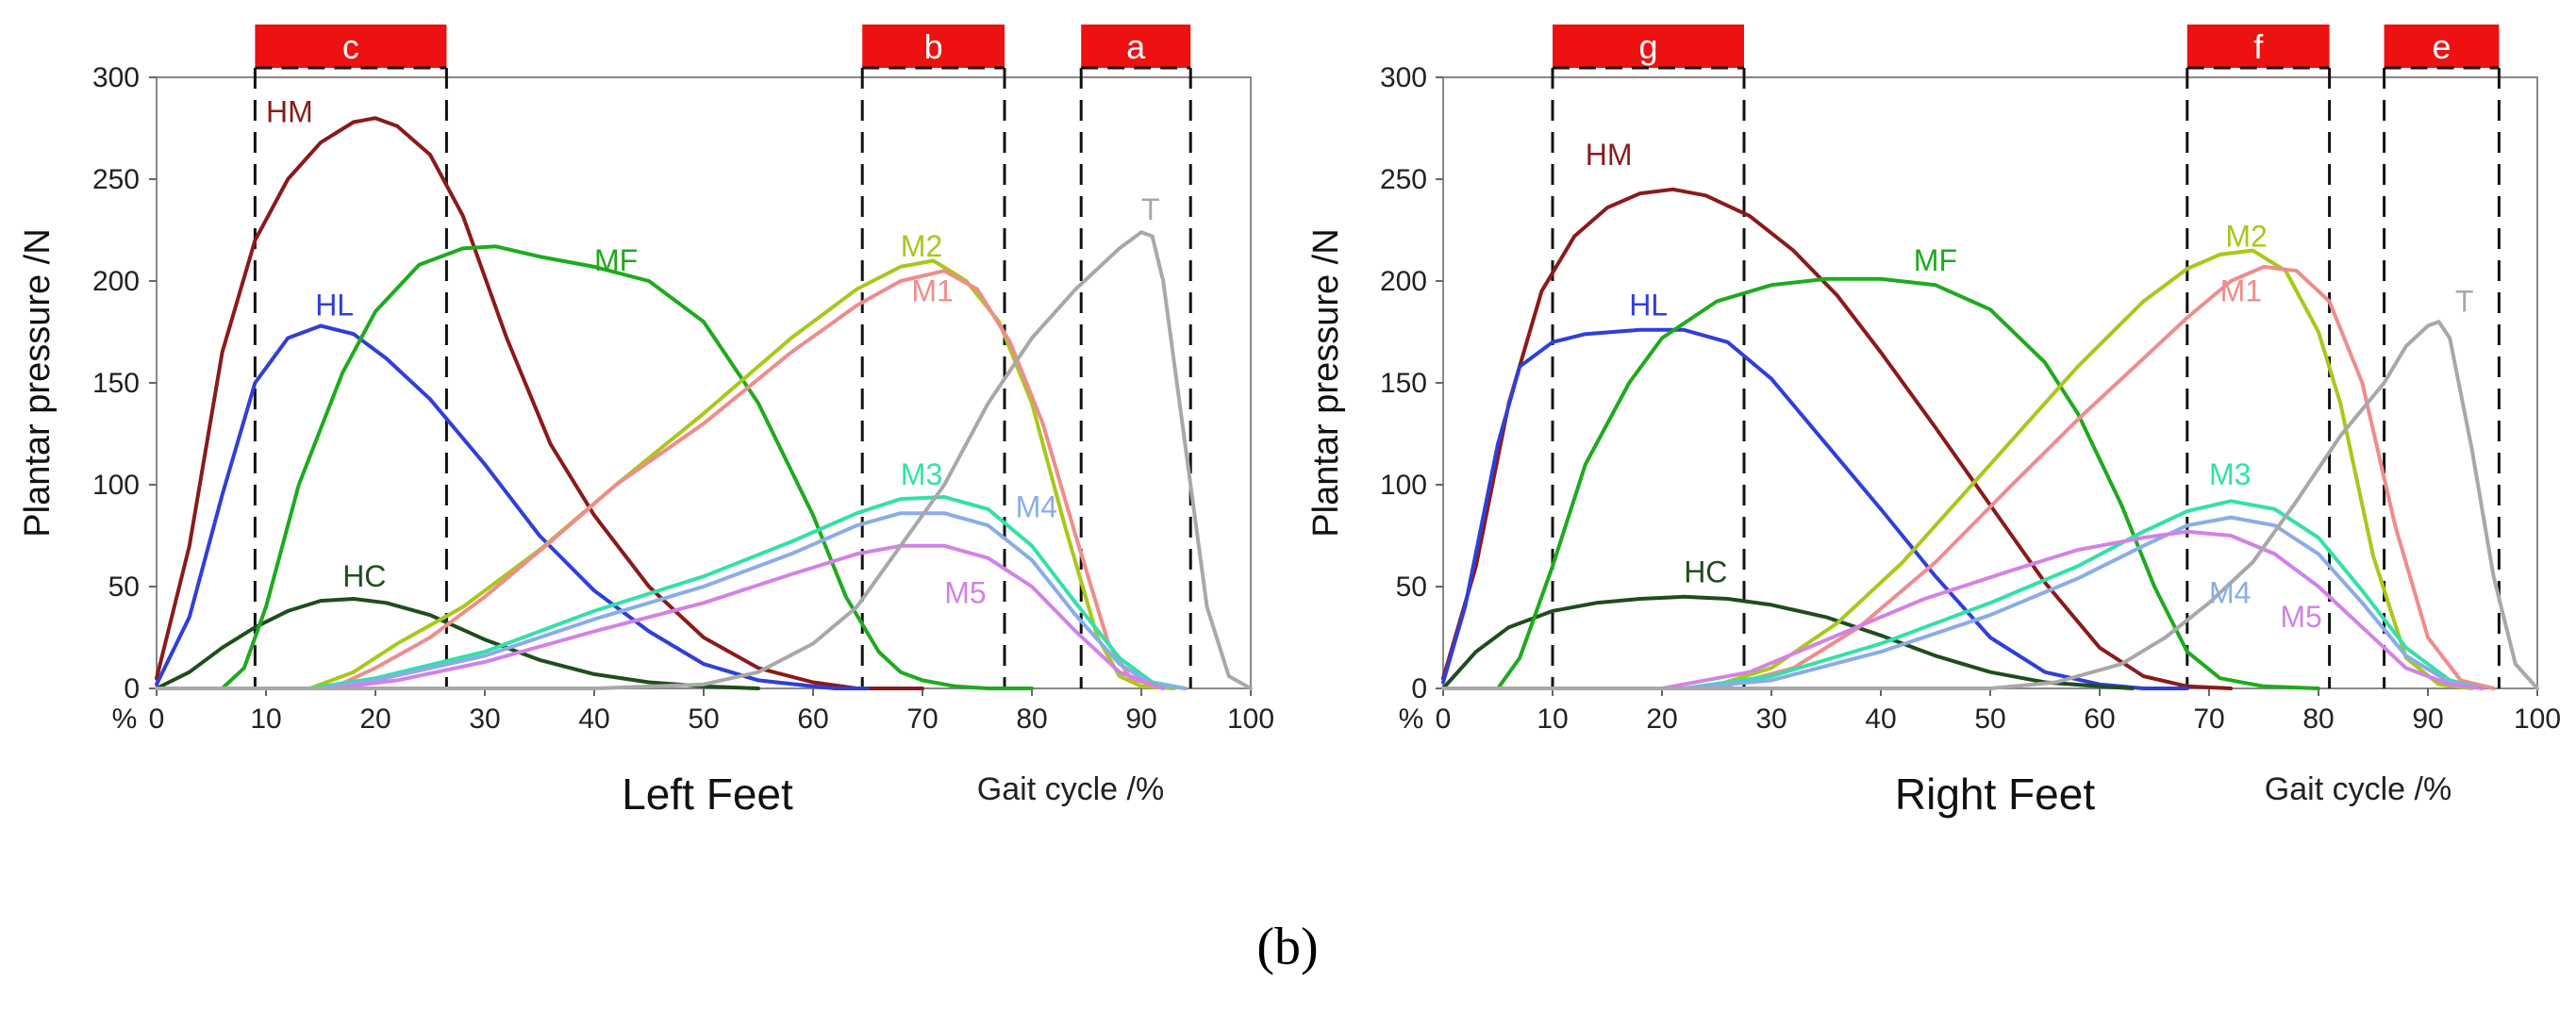 The height and width of the screenshot is (1010, 2576). What do you see at coordinates (1995, 794) in the screenshot?
I see `panel-title: Right Feet` at bounding box center [1995, 794].